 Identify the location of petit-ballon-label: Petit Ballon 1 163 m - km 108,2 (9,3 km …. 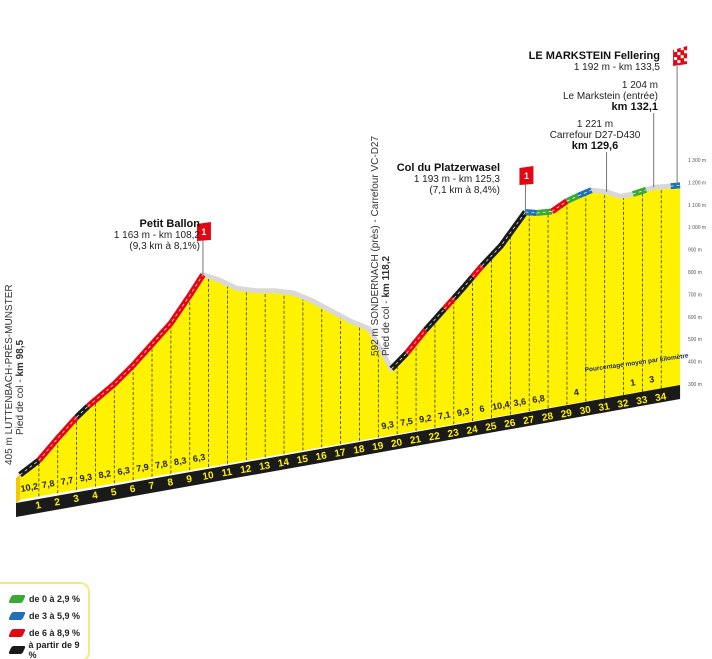
(130, 235).